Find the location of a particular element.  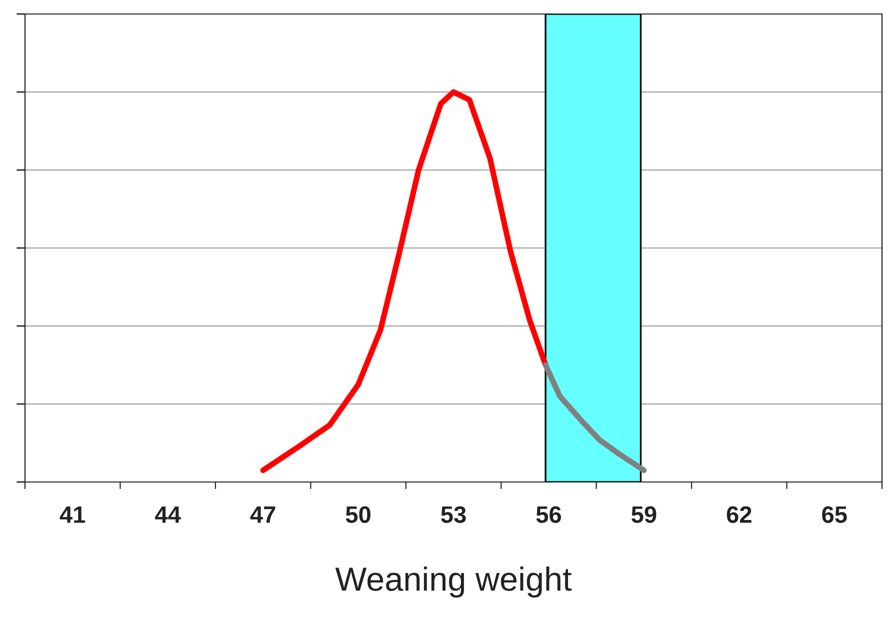

x-axis-title: Weaning weight is located at coordinates (453, 582).